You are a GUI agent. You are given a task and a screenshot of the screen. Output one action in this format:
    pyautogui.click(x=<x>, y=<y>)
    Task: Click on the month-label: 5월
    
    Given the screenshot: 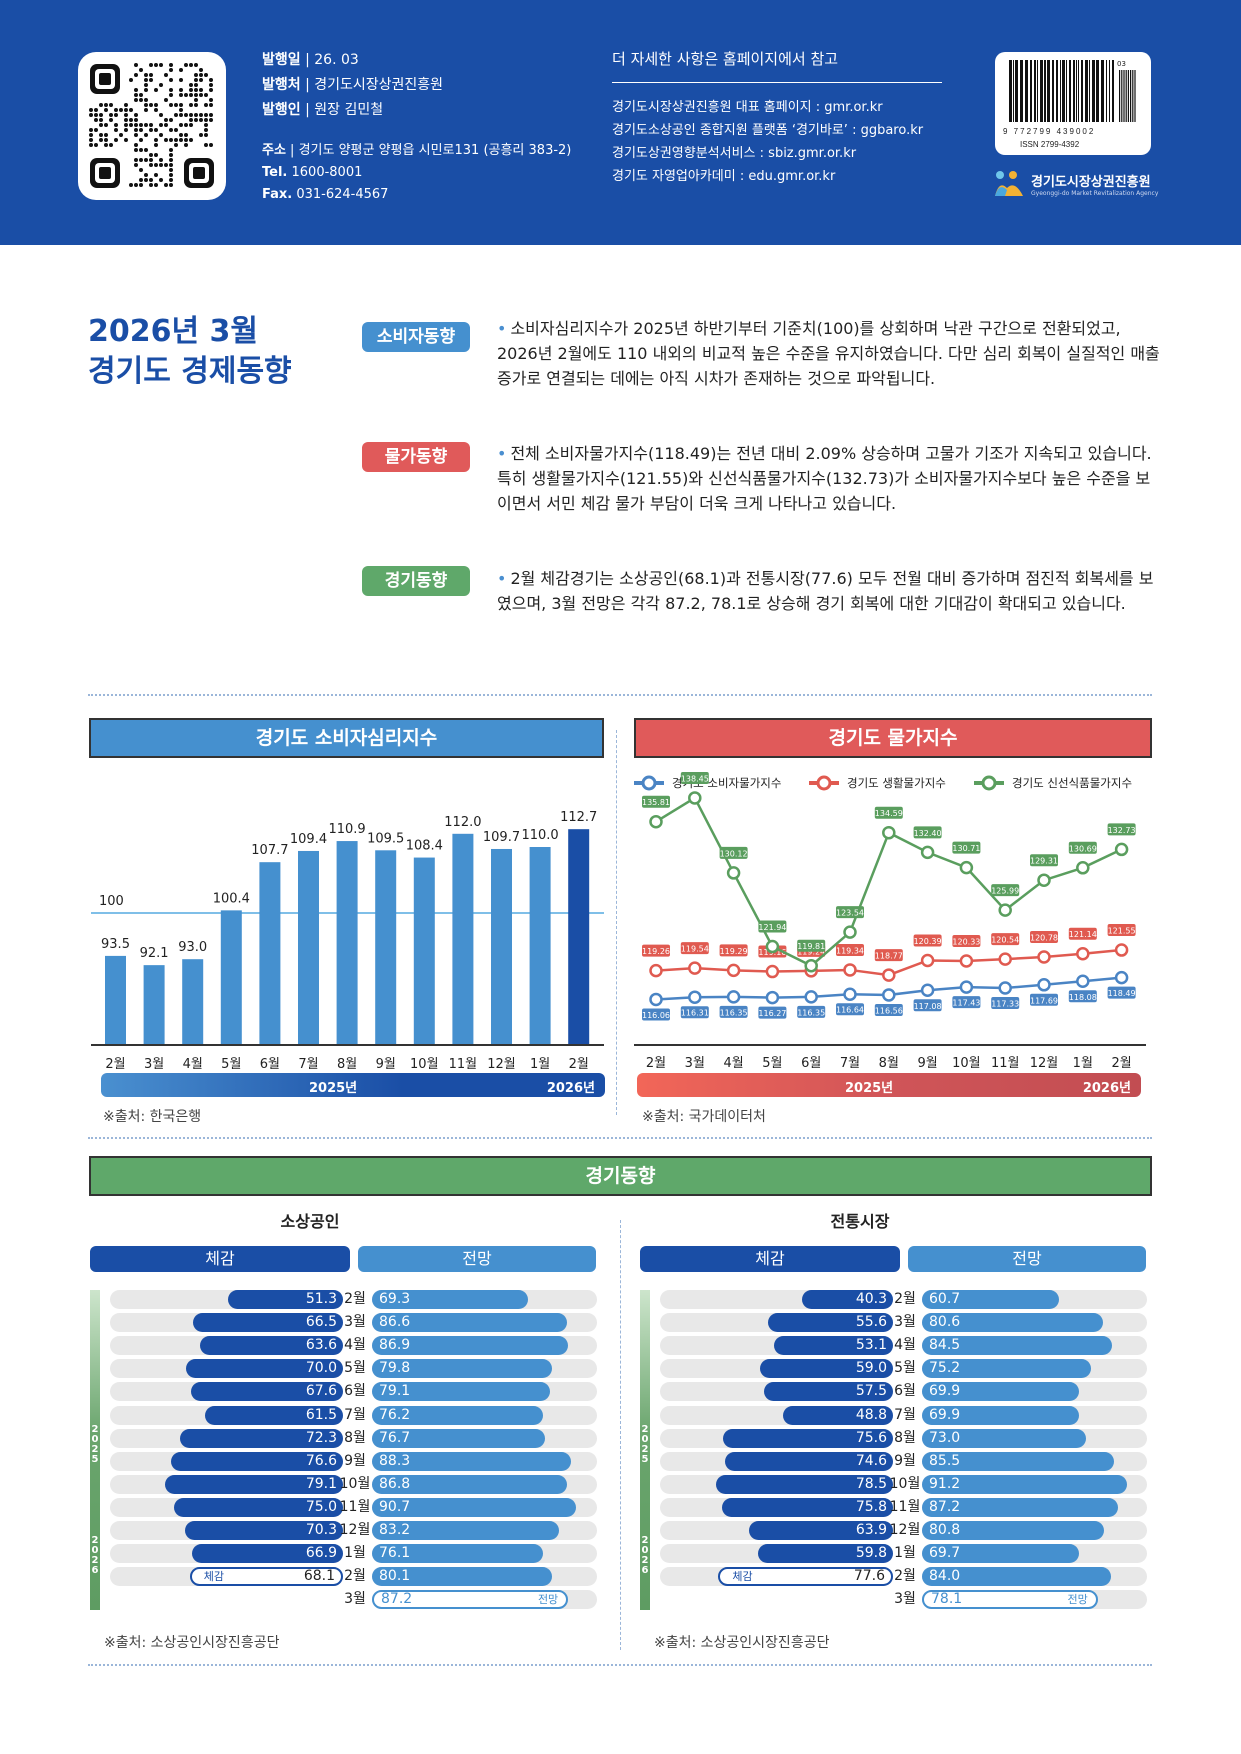 What is the action you would take?
    pyautogui.click(x=355, y=1368)
    